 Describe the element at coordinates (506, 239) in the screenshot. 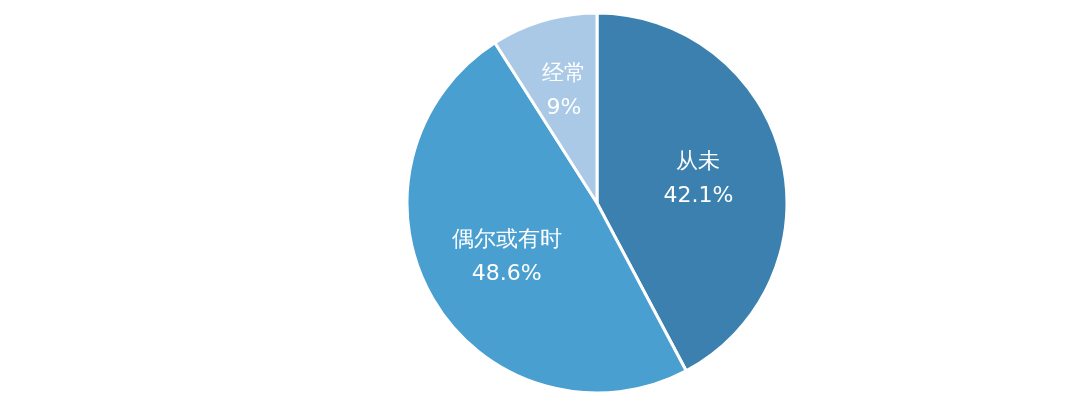

I see `slice-label: 偶尔或有时` at that location.